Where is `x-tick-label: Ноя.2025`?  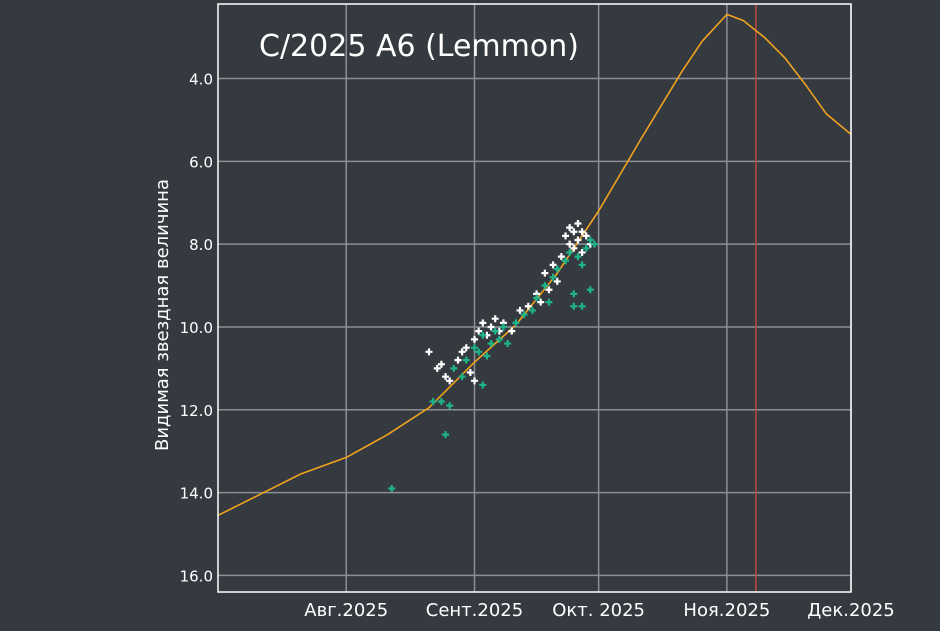
x-tick-label: Ноя.2025 is located at coordinates (726, 610).